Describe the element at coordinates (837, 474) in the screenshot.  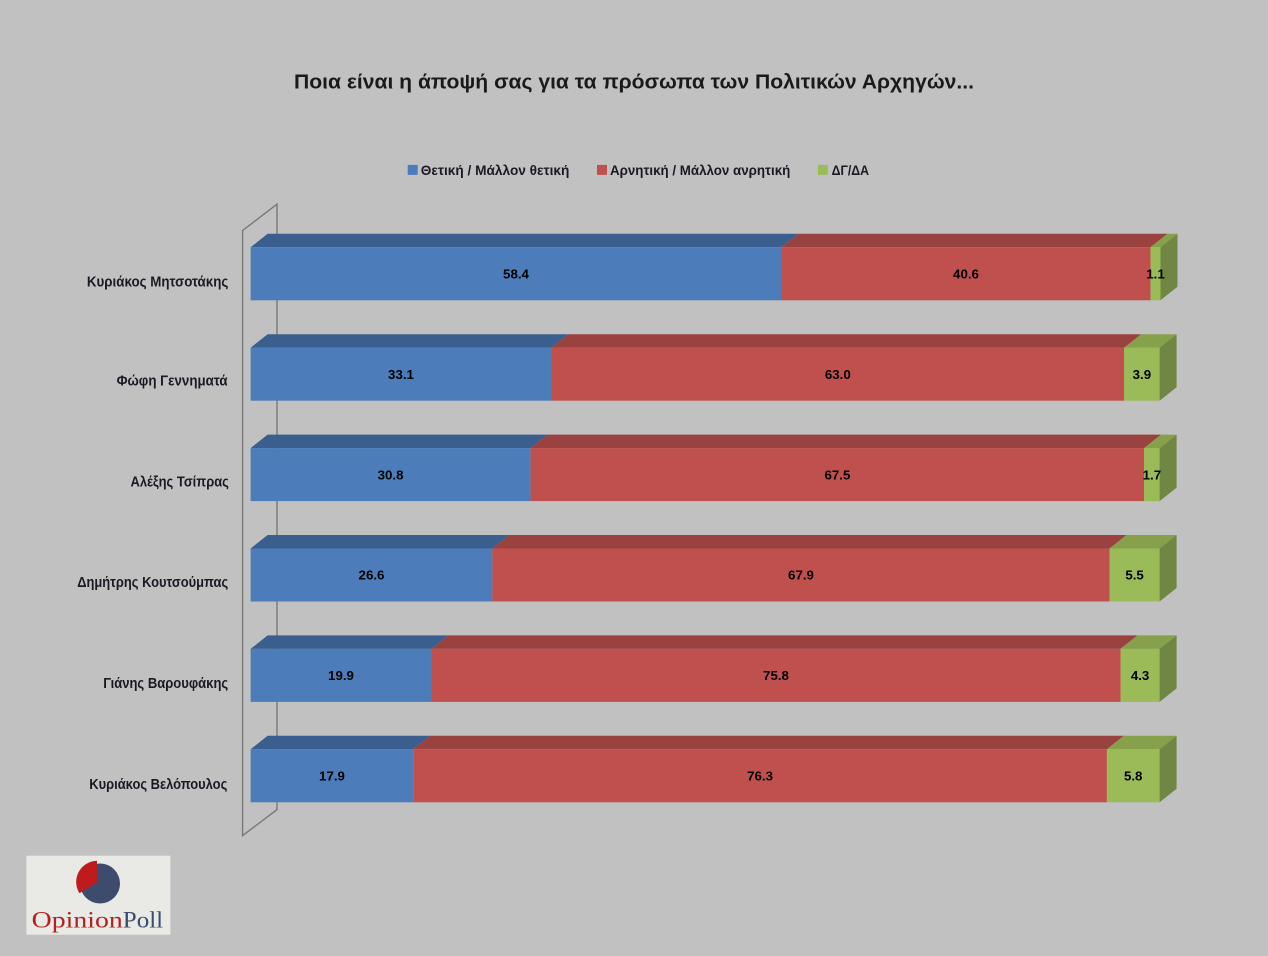
I see `svg-text: 67.5` at that location.